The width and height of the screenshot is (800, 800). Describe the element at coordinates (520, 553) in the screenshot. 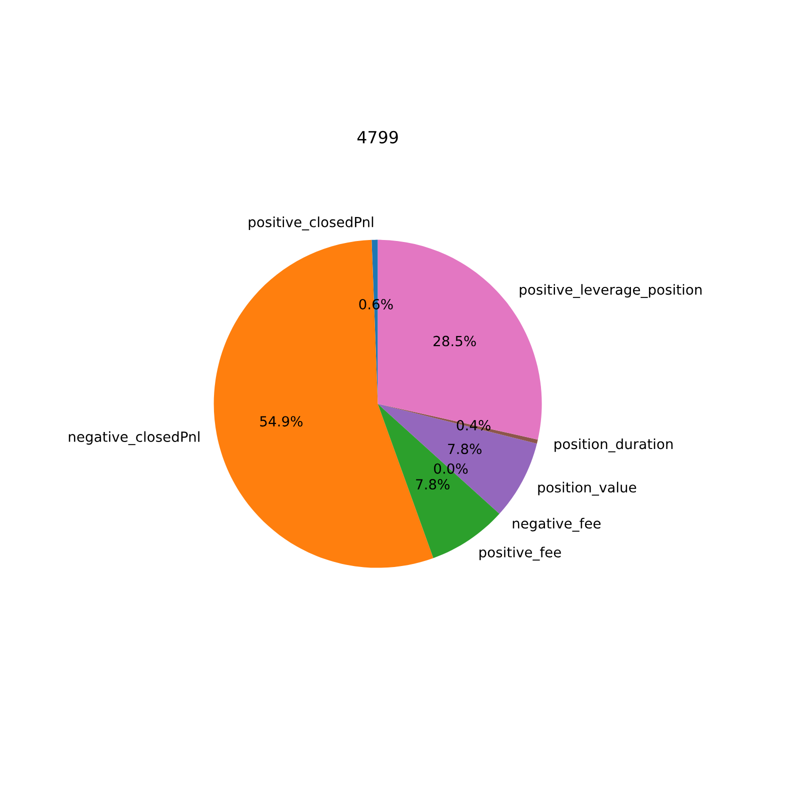

I see `slice-label: positive_fee` at that location.